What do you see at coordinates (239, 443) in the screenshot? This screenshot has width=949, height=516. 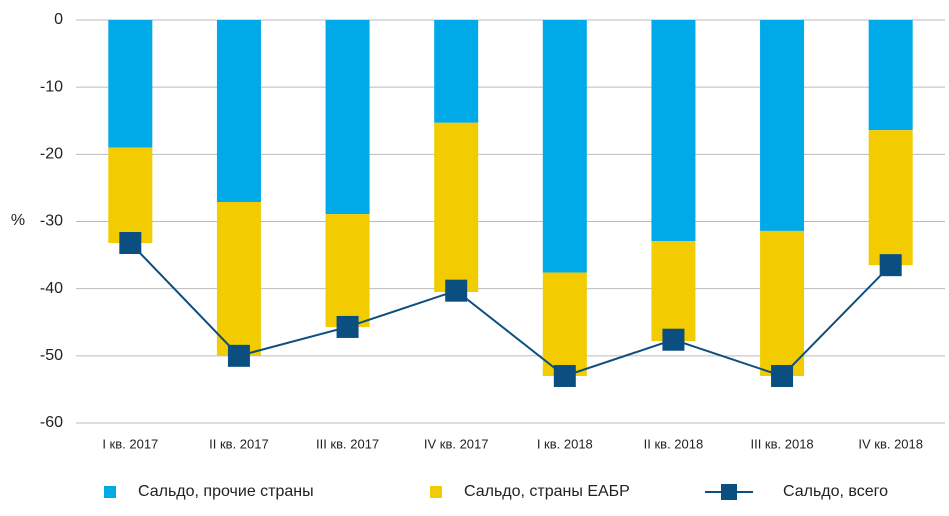 I see `x-tick-label: II кв. 2017` at bounding box center [239, 443].